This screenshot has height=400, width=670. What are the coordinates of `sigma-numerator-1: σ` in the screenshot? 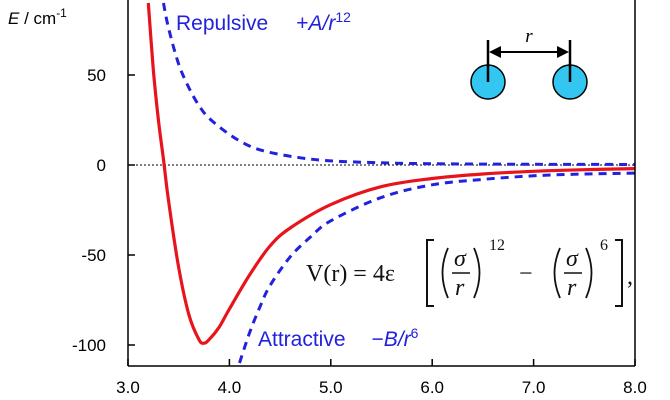 It's located at (460, 259).